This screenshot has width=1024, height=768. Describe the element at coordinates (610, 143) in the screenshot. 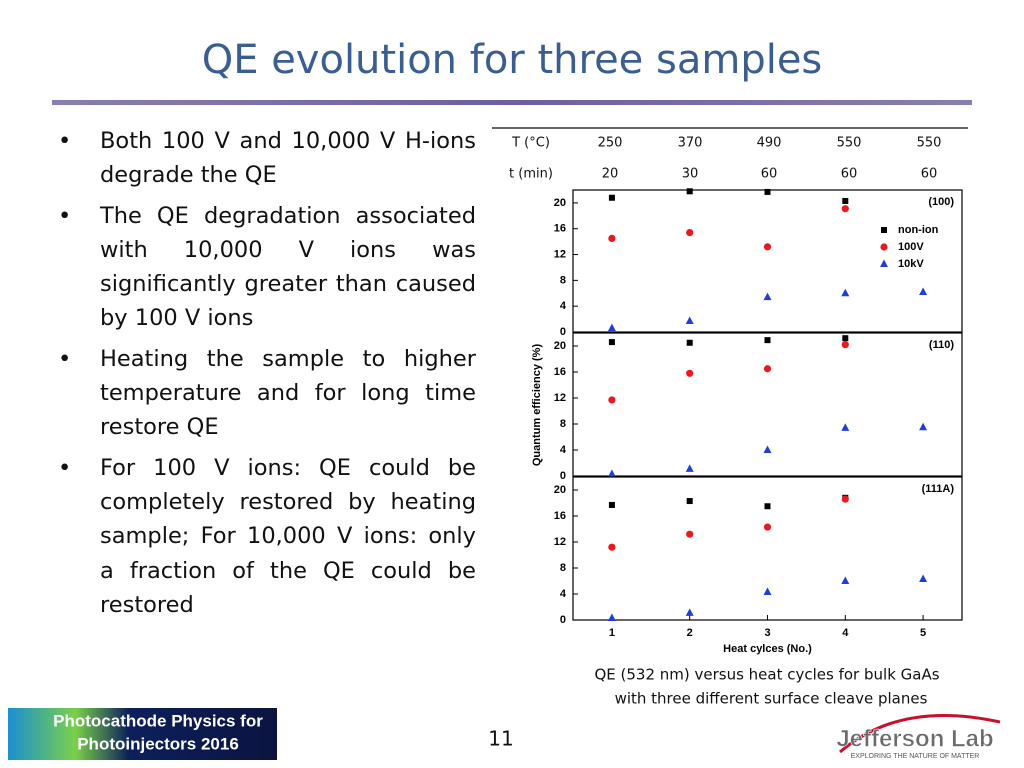

I see `table-cell: 250` at that location.